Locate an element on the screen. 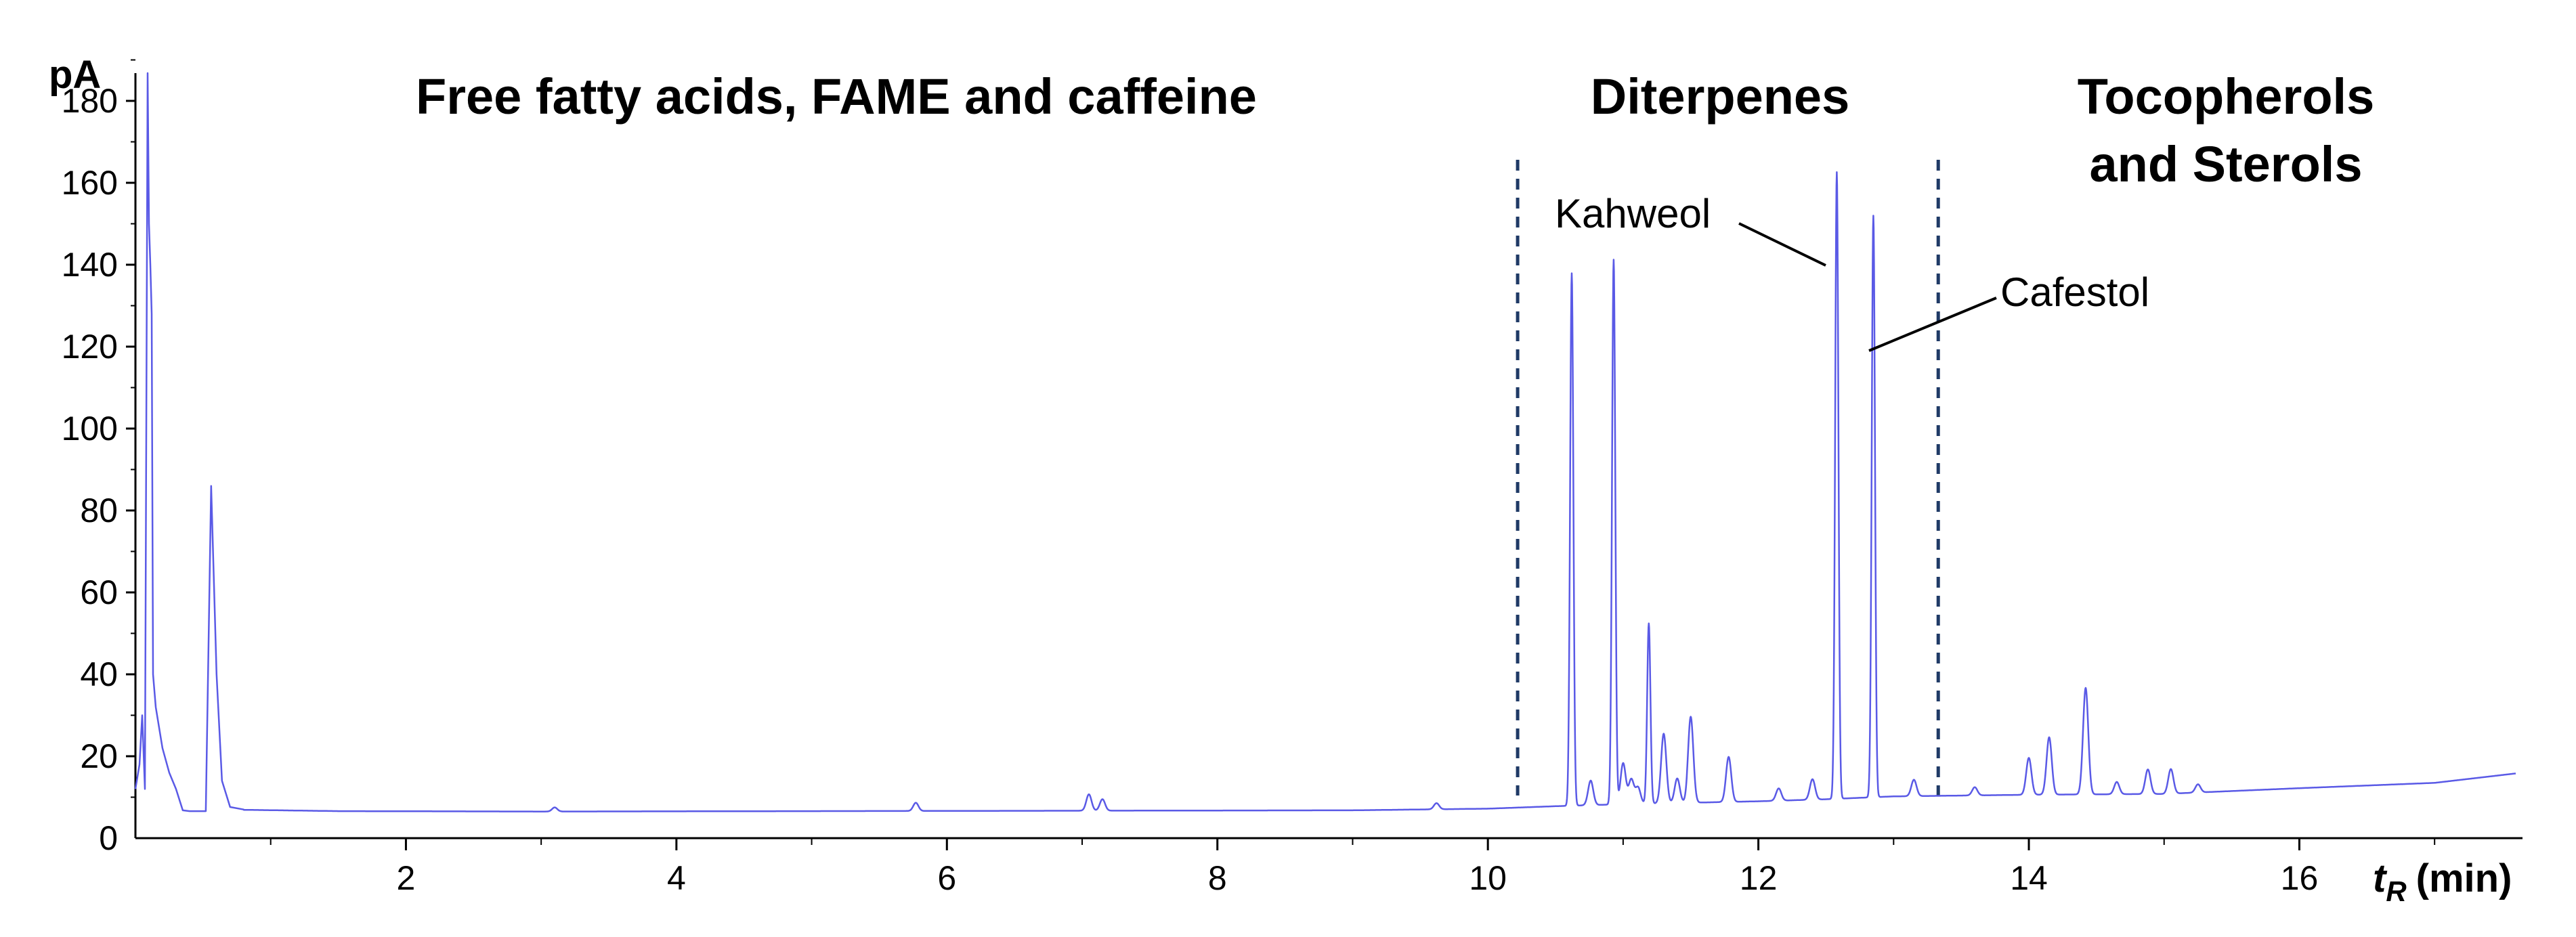  x-tick-label: 8 is located at coordinates (1217, 878).